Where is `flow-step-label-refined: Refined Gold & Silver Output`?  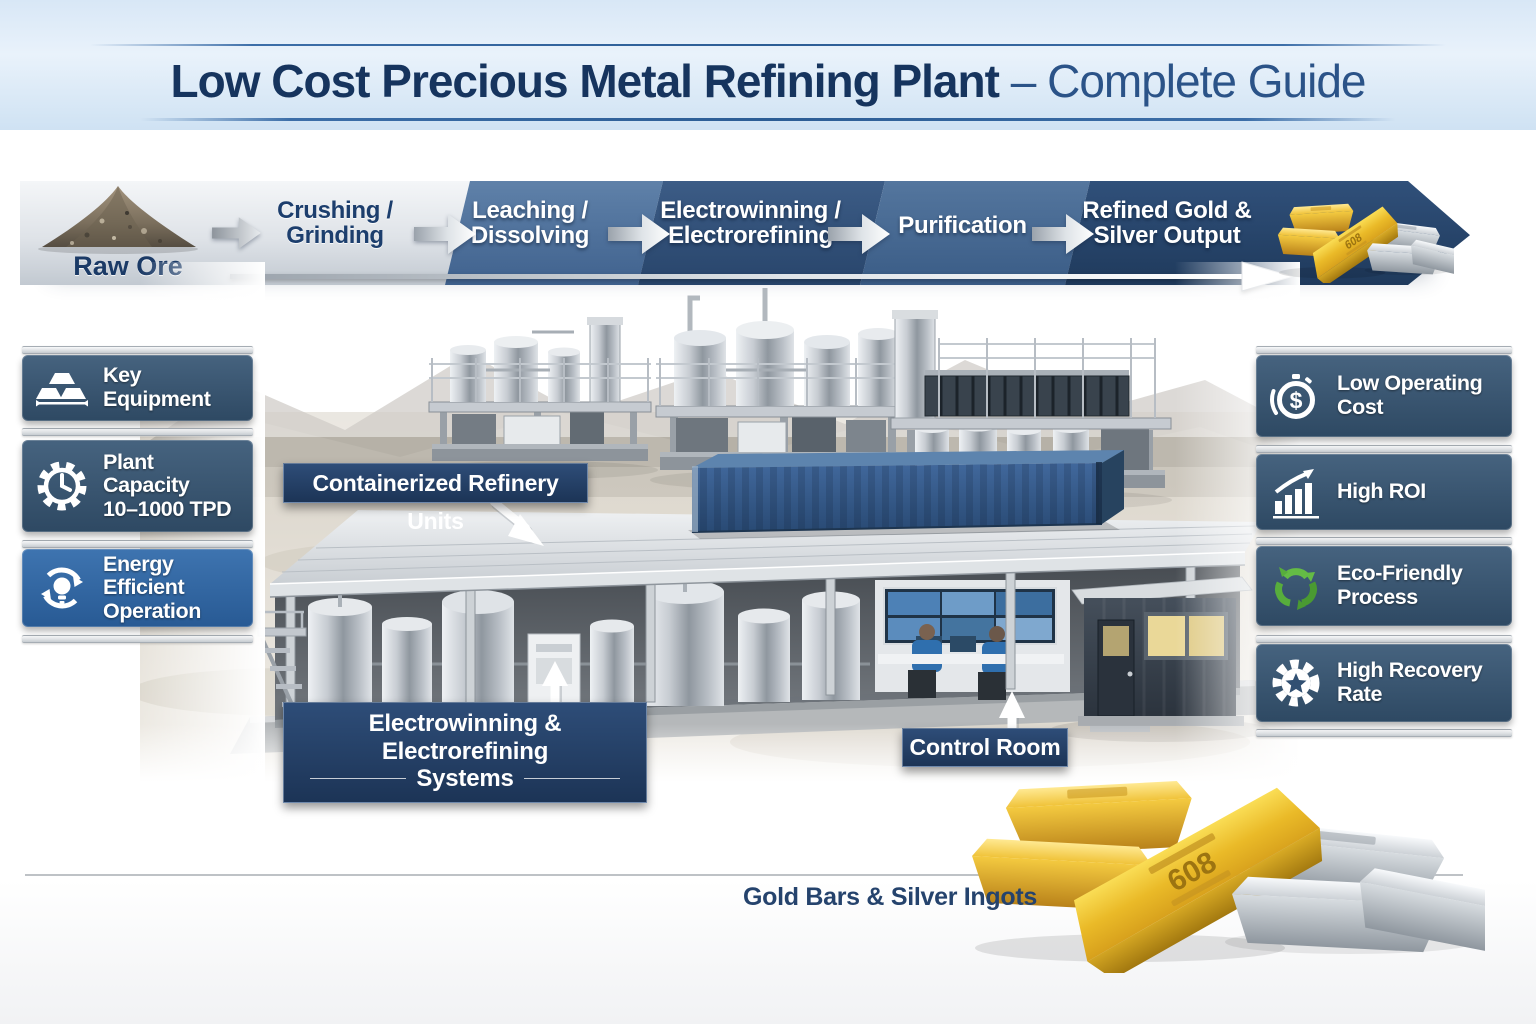
flow-step-label-refined: Refined Gold & Silver Output is located at coordinates (1167, 223).